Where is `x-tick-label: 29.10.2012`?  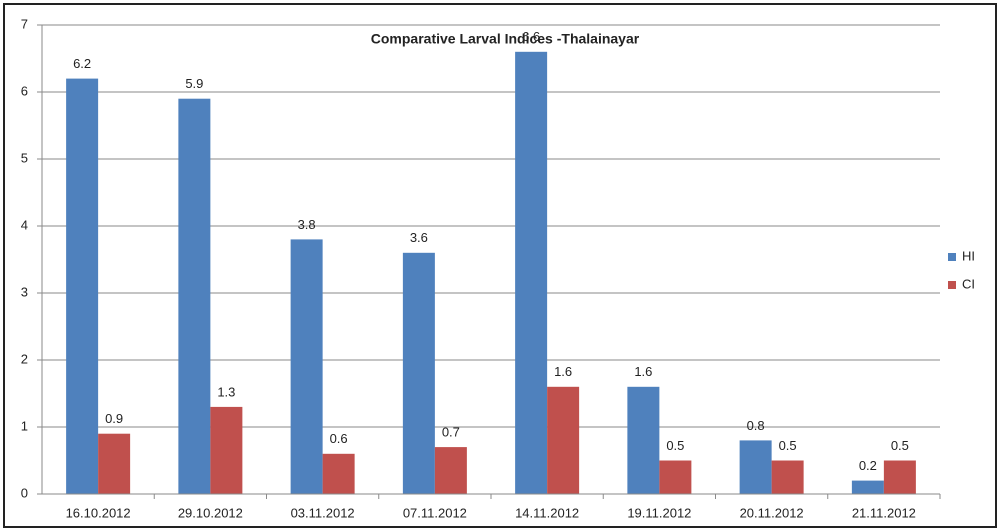 x-tick-label: 29.10.2012 is located at coordinates (210, 512).